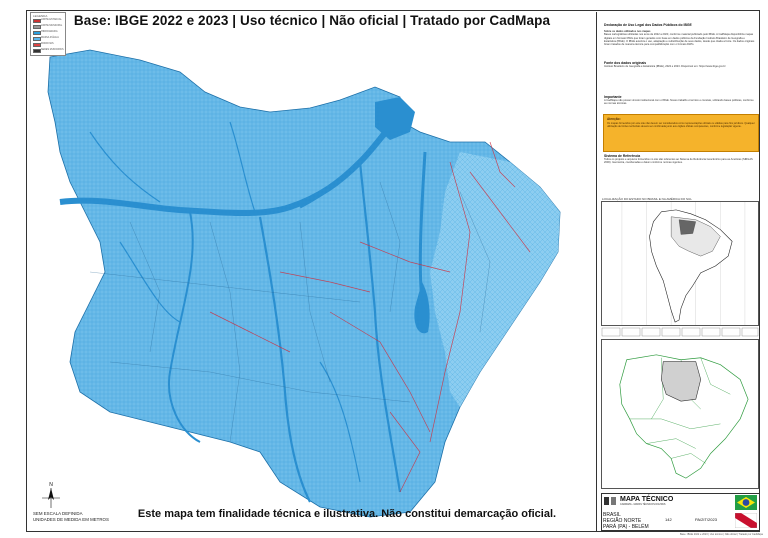 This screenshot has height=538, width=768. I want to click on cadmapa-logo-icon, so click(610, 501).